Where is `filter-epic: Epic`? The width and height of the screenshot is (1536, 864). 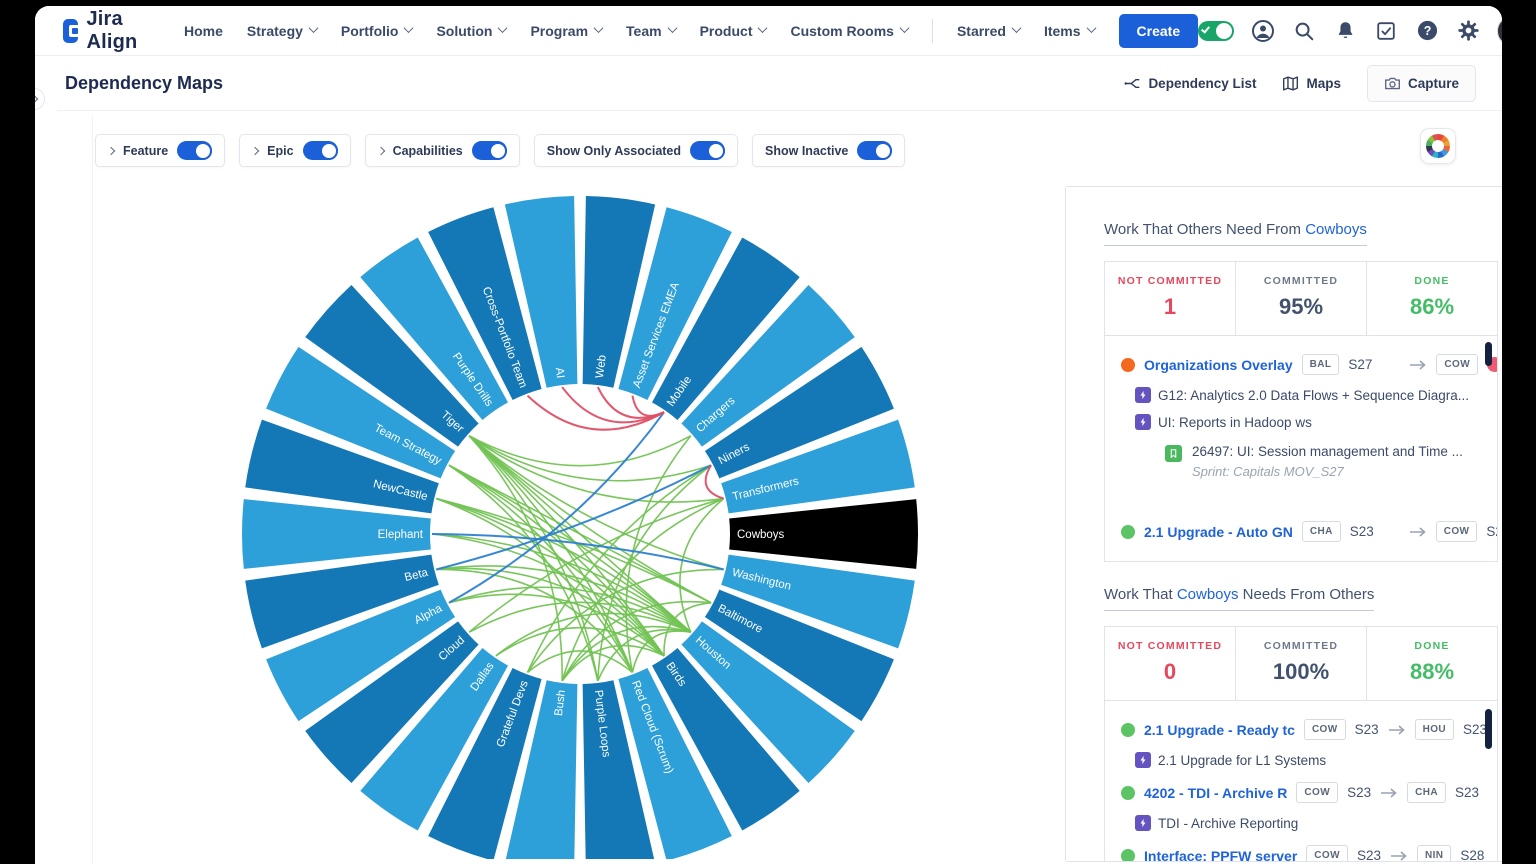
filter-epic: Epic is located at coordinates (295, 150).